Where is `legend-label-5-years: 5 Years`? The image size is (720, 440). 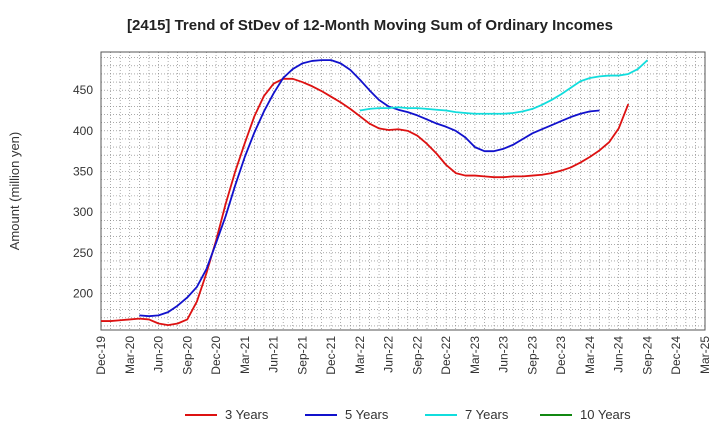
legend-label-5-years: 5 Years is located at coordinates (367, 414).